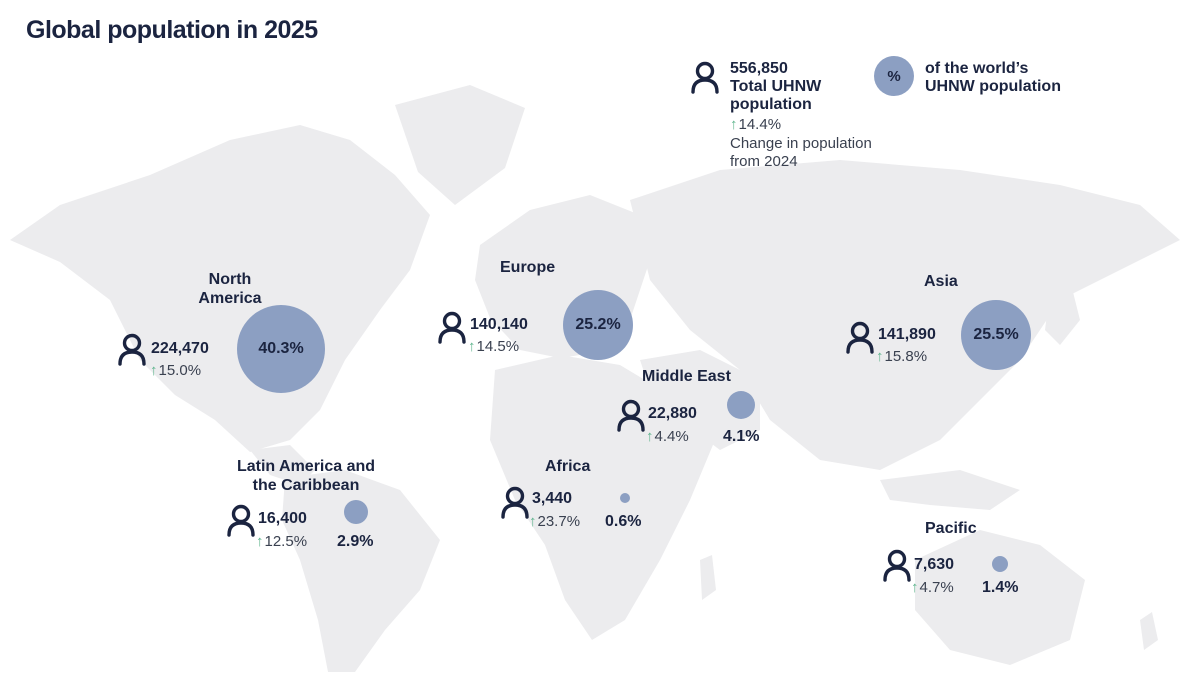  I want to click on pacific-share-bubble, so click(1000, 564).